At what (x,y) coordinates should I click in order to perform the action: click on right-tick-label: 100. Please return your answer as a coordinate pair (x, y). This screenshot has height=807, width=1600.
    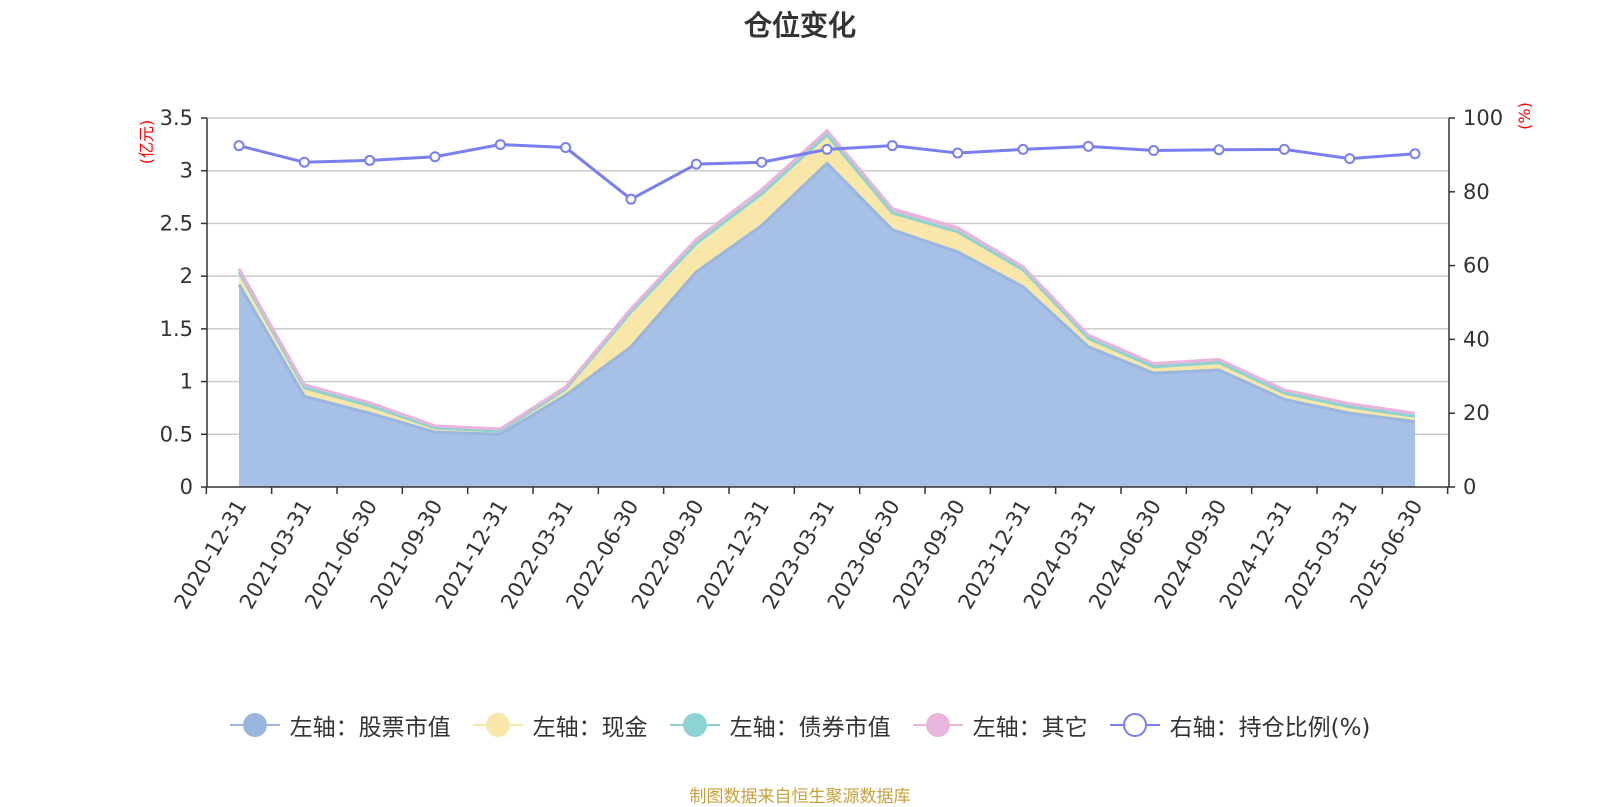
    Looking at the image, I should click on (1483, 118).